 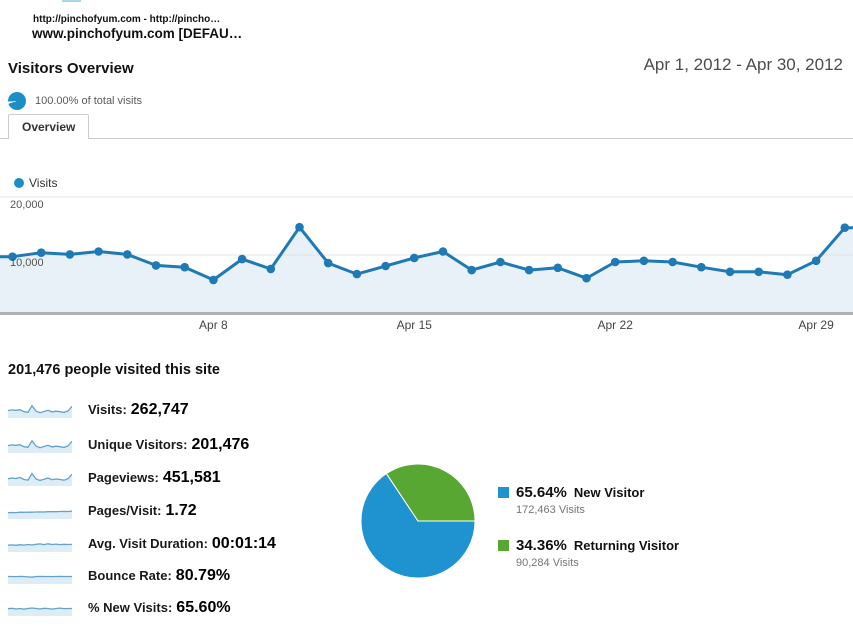 I want to click on percent-new-visits-sparkline, so click(x=40, y=611).